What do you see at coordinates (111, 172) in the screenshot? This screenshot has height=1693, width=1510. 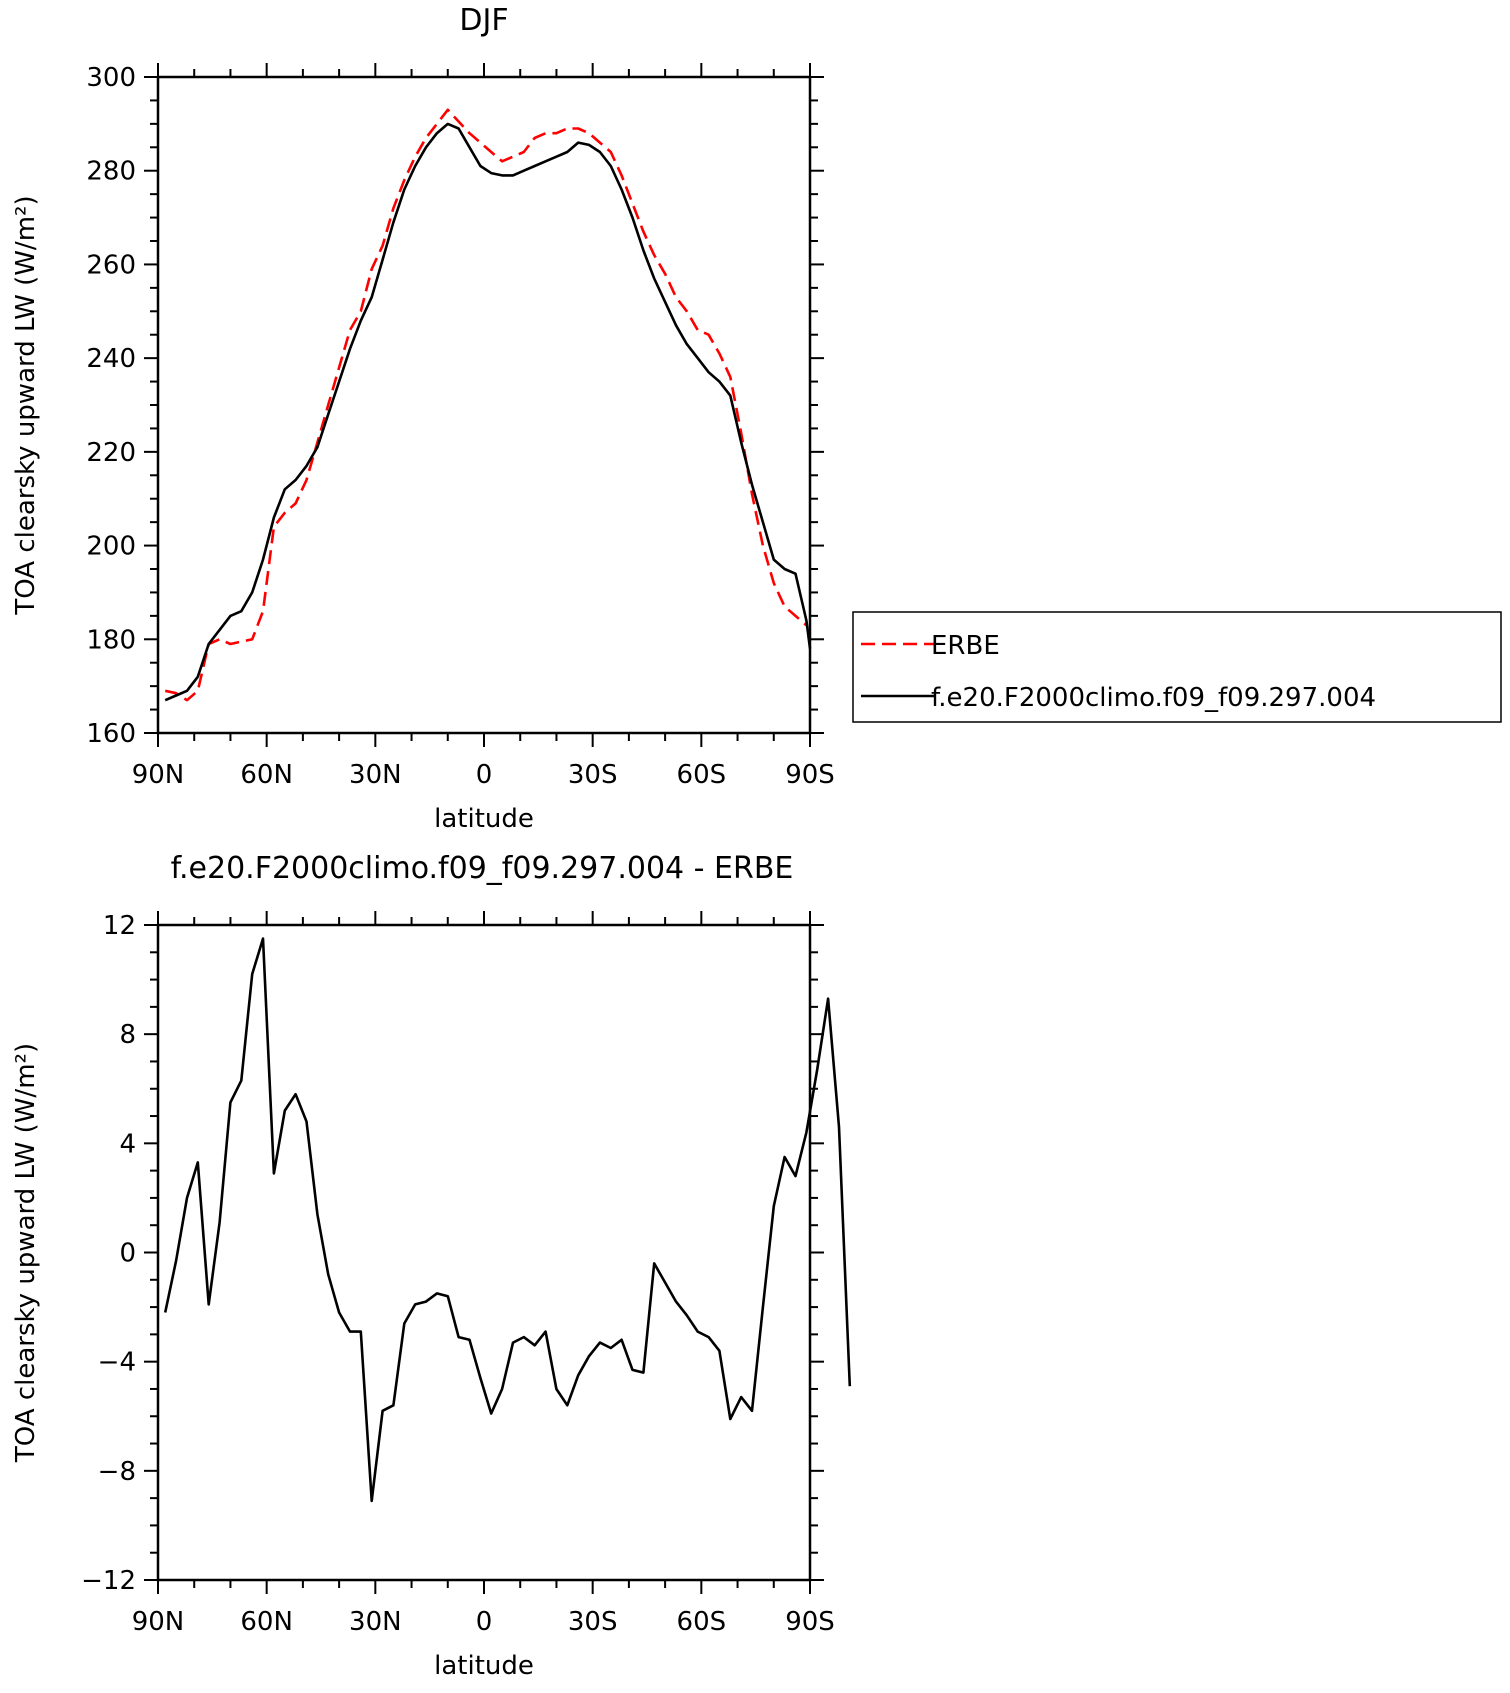 I see `y-tick-label: 280` at bounding box center [111, 172].